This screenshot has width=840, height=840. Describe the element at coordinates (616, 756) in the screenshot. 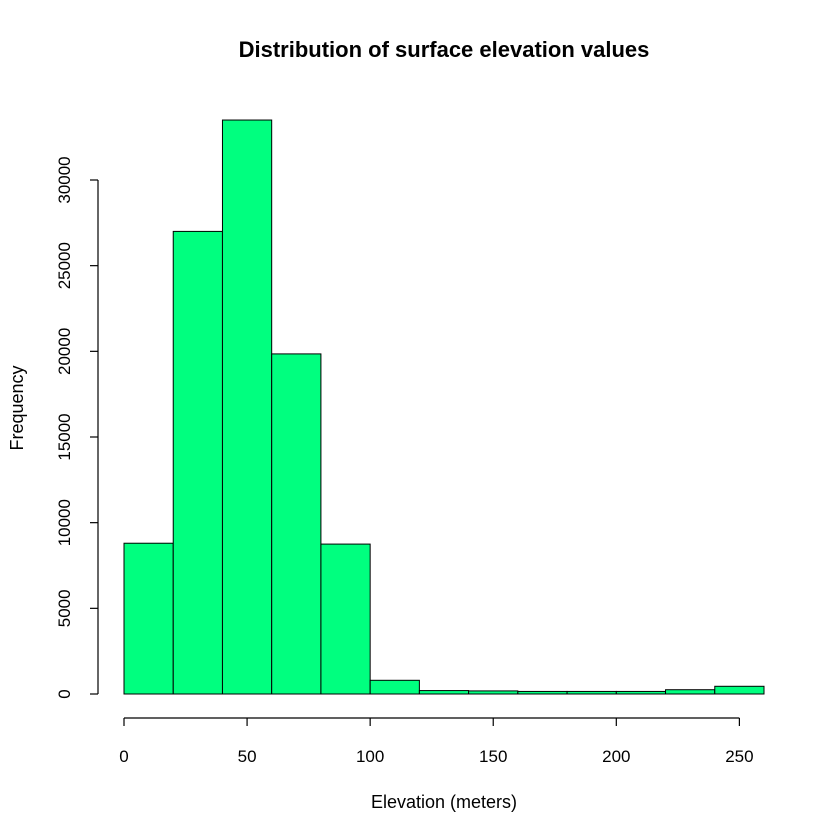

I see `x-tick-label: 200` at that location.